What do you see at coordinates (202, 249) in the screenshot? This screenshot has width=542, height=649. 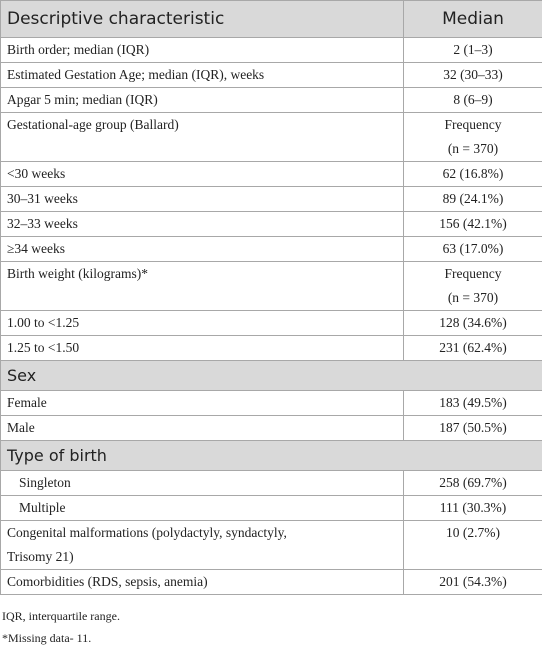 I see `label-cell: ≥34 weeks` at bounding box center [202, 249].